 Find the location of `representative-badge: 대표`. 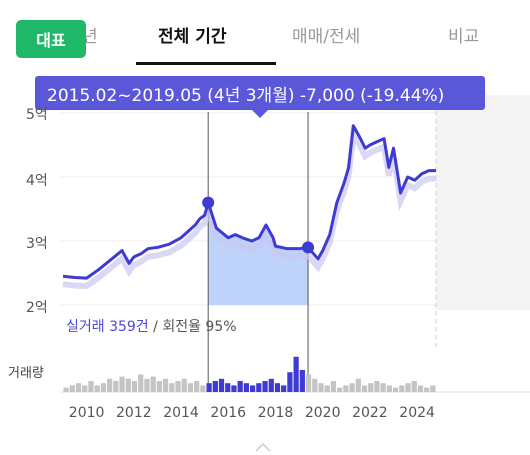

representative-badge: 대표 is located at coordinates (51, 39).